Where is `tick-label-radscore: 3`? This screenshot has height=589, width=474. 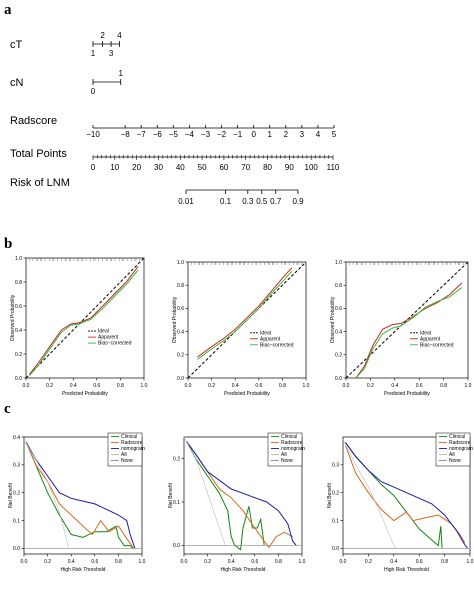 tick-label-radscore: 3 is located at coordinates (302, 134).